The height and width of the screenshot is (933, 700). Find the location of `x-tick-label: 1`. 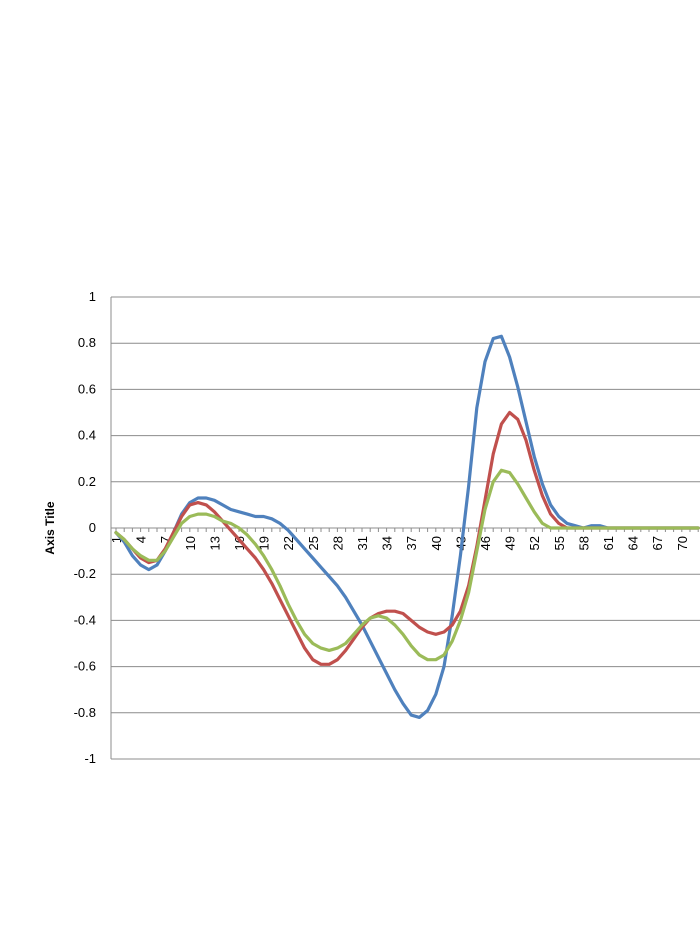

x-tick-label: 1 is located at coordinates (116, 539).